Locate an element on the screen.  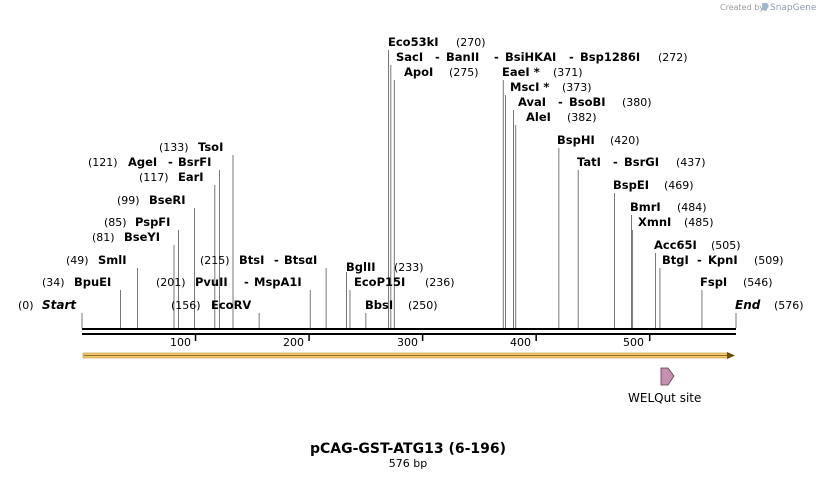
site-position: (380) is located at coordinates (637, 102).